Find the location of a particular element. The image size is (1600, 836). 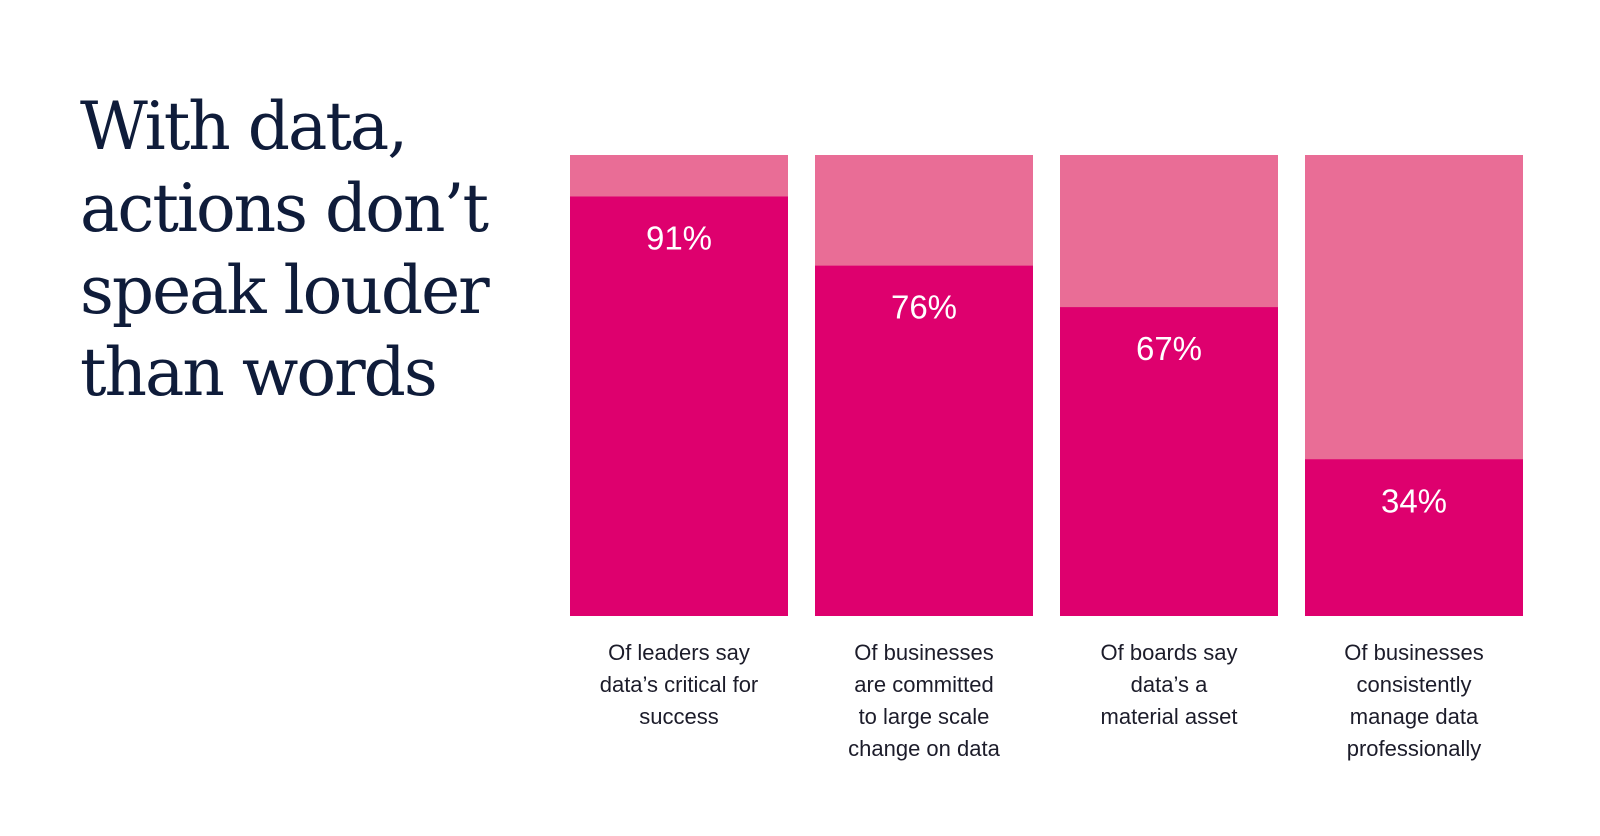

bar-caption-line: manage data is located at coordinates (1414, 716).